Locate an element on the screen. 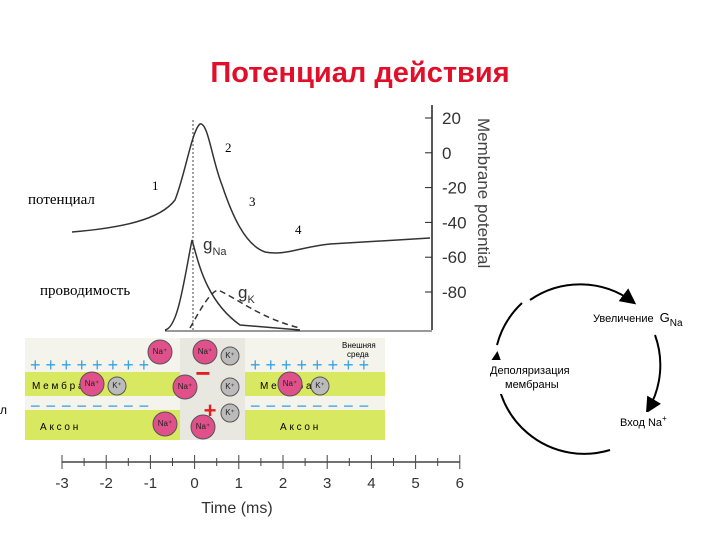  potential-label: потенциал is located at coordinates (61, 200).